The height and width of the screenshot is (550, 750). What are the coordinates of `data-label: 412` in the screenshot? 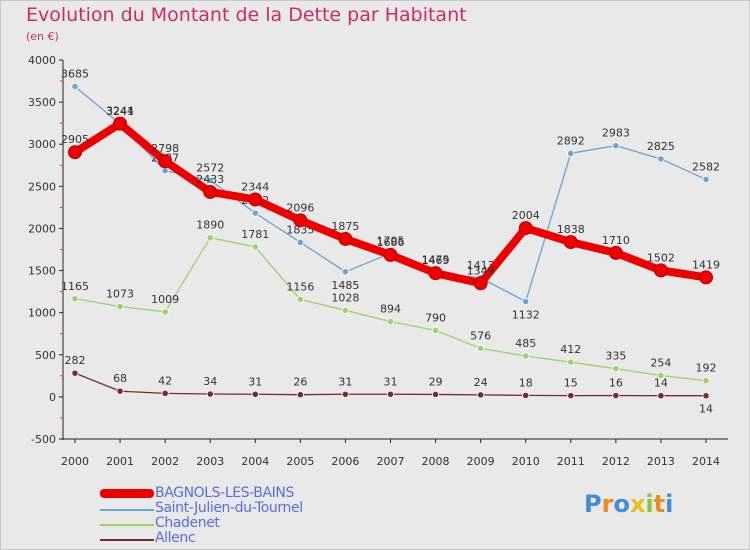 It's located at (570, 349).